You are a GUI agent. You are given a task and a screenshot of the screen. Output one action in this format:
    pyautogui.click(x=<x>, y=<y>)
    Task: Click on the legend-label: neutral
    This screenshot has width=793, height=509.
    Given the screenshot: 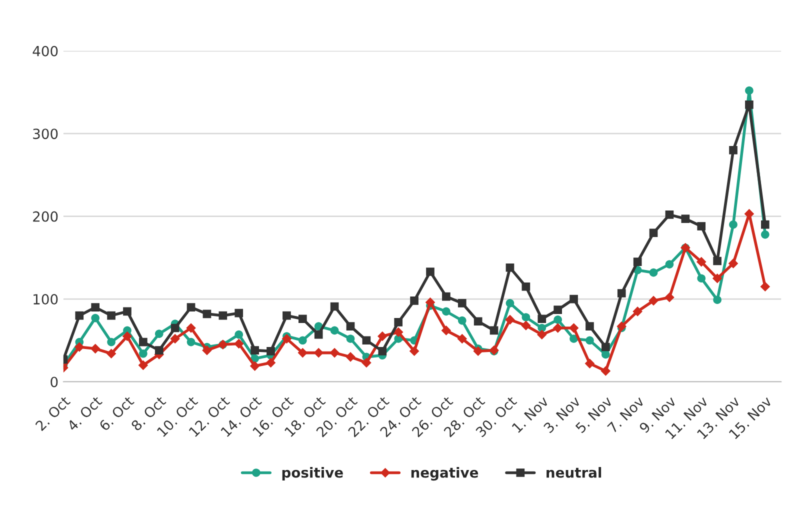 What is the action you would take?
    pyautogui.click(x=574, y=472)
    